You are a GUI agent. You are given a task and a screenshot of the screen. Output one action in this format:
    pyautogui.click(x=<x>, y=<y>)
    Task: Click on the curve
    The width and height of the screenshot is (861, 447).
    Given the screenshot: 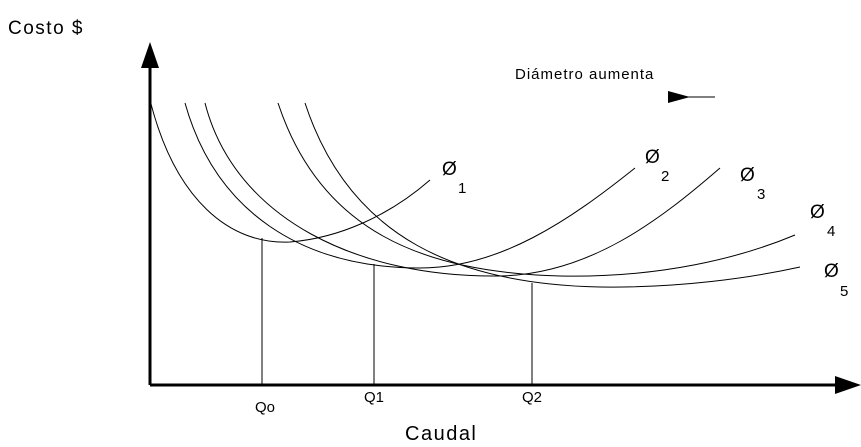 What is the action you would take?
    pyautogui.click(x=290, y=171)
    